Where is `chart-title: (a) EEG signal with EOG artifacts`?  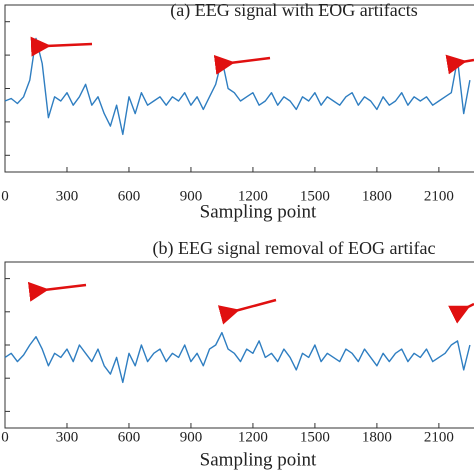
chart-title: (a) EEG signal with EOG artifacts is located at coordinates (293, 10).